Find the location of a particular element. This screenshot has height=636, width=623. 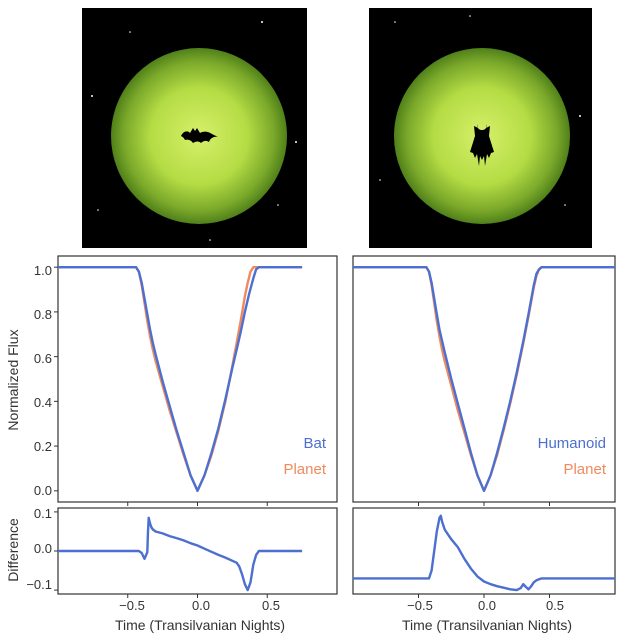

humanoid-silhouette-icon is located at coordinates (482, 145).